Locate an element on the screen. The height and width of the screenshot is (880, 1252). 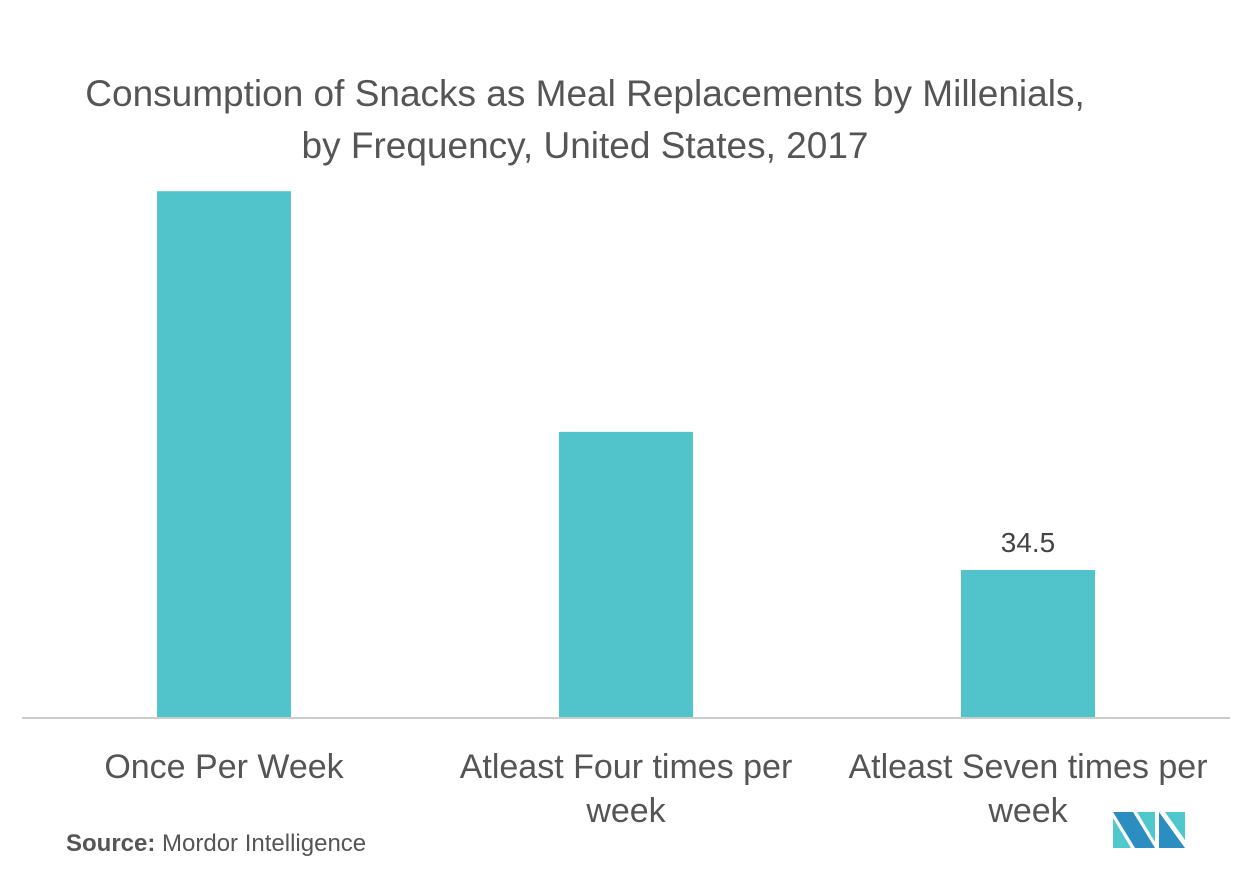
x-tick-label: Atleast Seven times per week is located at coordinates (1028, 789).